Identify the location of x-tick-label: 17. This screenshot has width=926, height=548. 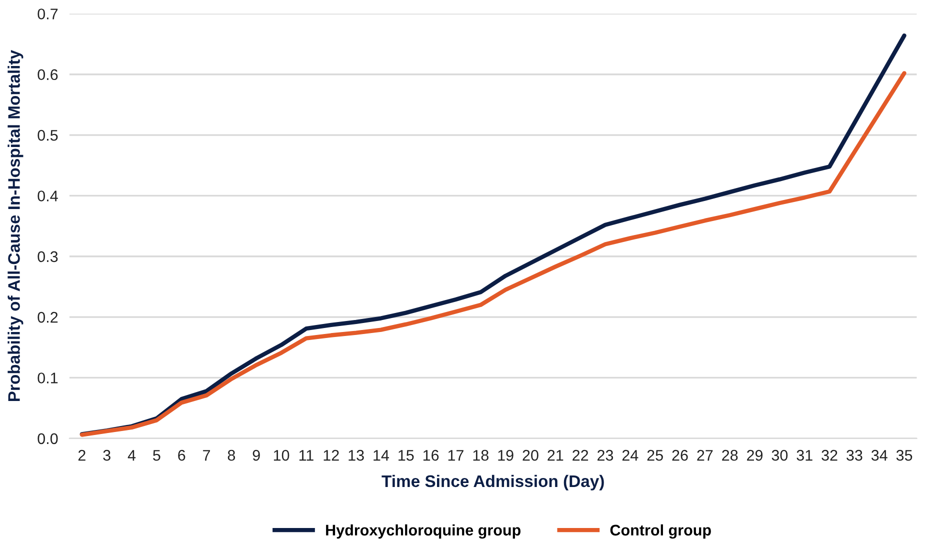
(456, 455).